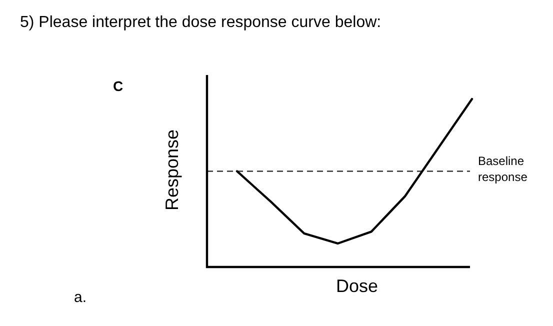 This screenshot has width=553, height=326. Describe the element at coordinates (357, 286) in the screenshot. I see `x-axis-title: Dose` at that location.